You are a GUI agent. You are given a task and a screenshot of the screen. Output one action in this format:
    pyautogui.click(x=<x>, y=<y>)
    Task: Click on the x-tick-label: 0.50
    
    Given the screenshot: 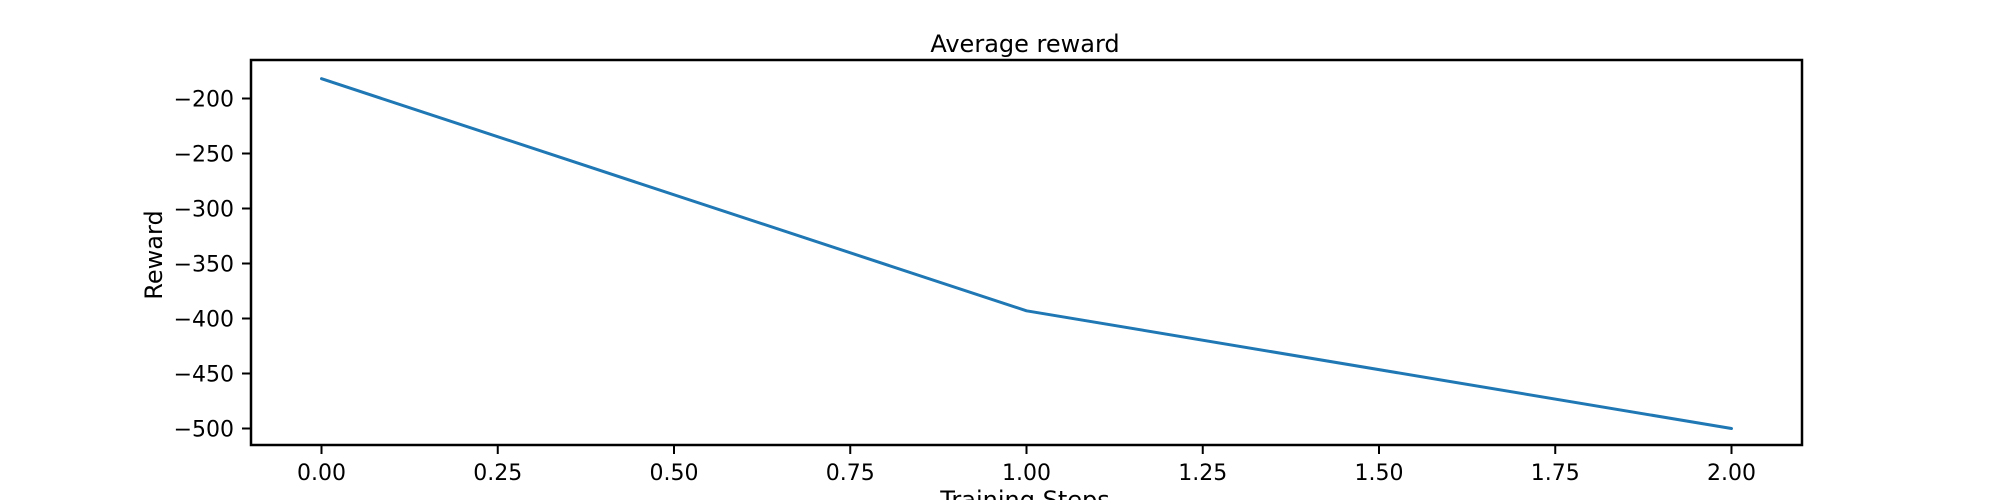 What is the action you would take?
    pyautogui.click(x=674, y=473)
    